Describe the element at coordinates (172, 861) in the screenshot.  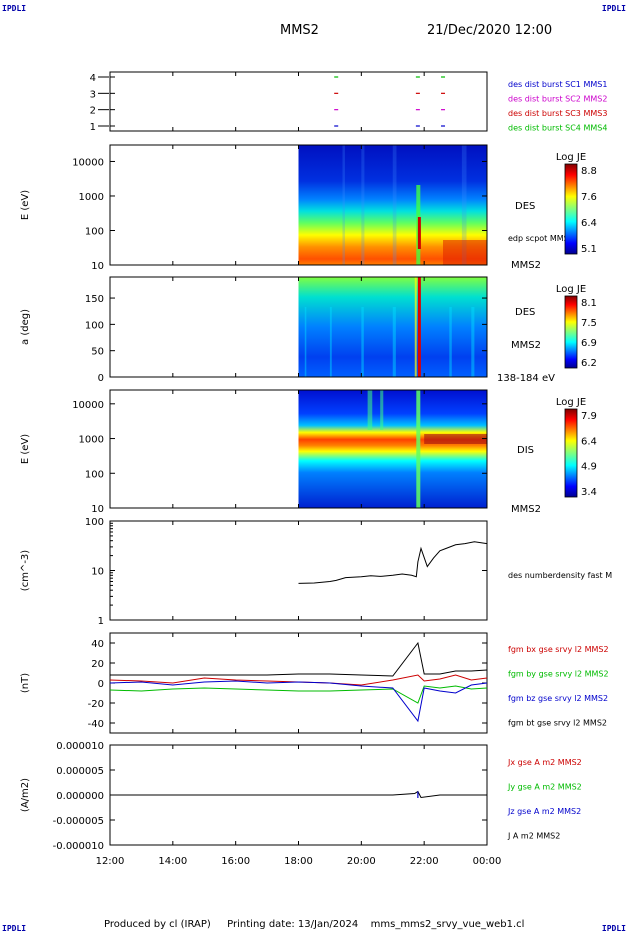
I see `x-tick-label: 14:00` at that location.